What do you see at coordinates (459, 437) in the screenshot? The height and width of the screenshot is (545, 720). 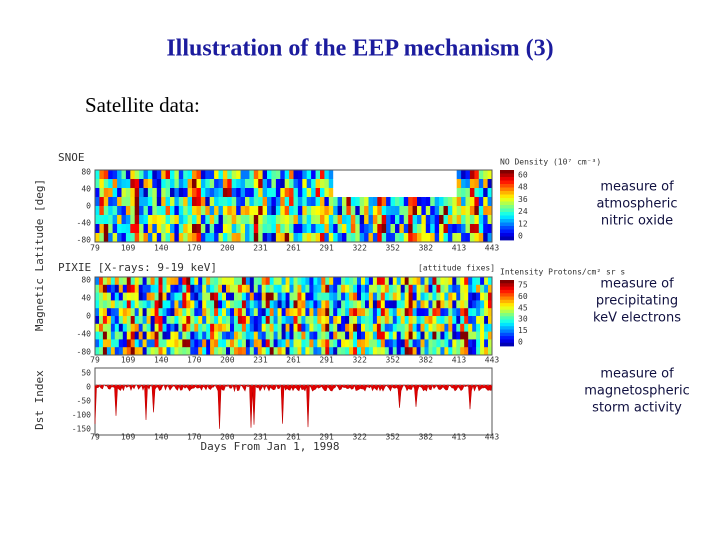 I see `x-tick-label: 413` at bounding box center [459, 437].